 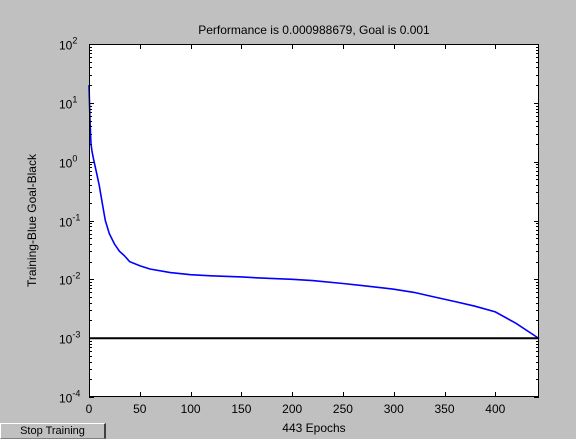 What do you see at coordinates (445, 409) in the screenshot?
I see `x-tick-label: 350` at bounding box center [445, 409].